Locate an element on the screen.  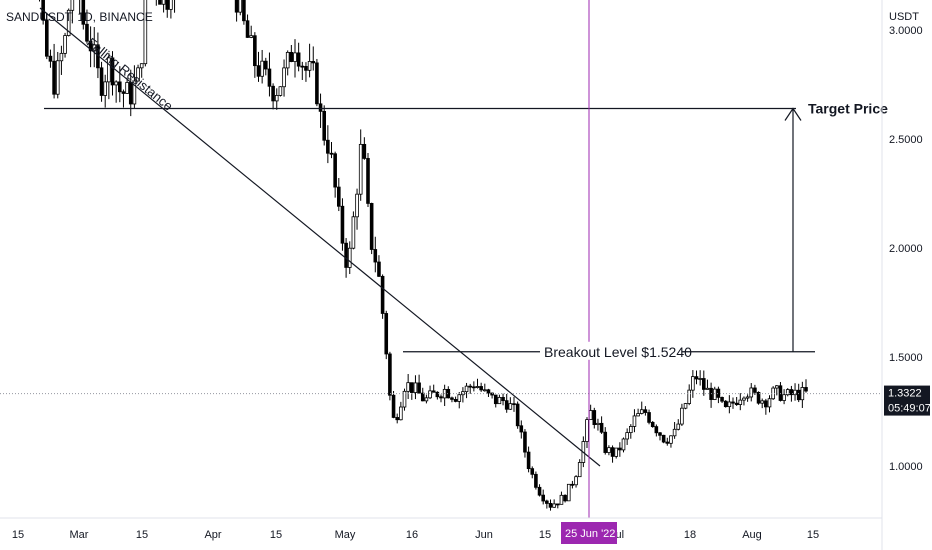
x-tick-label: Mar is located at coordinates (79, 535).